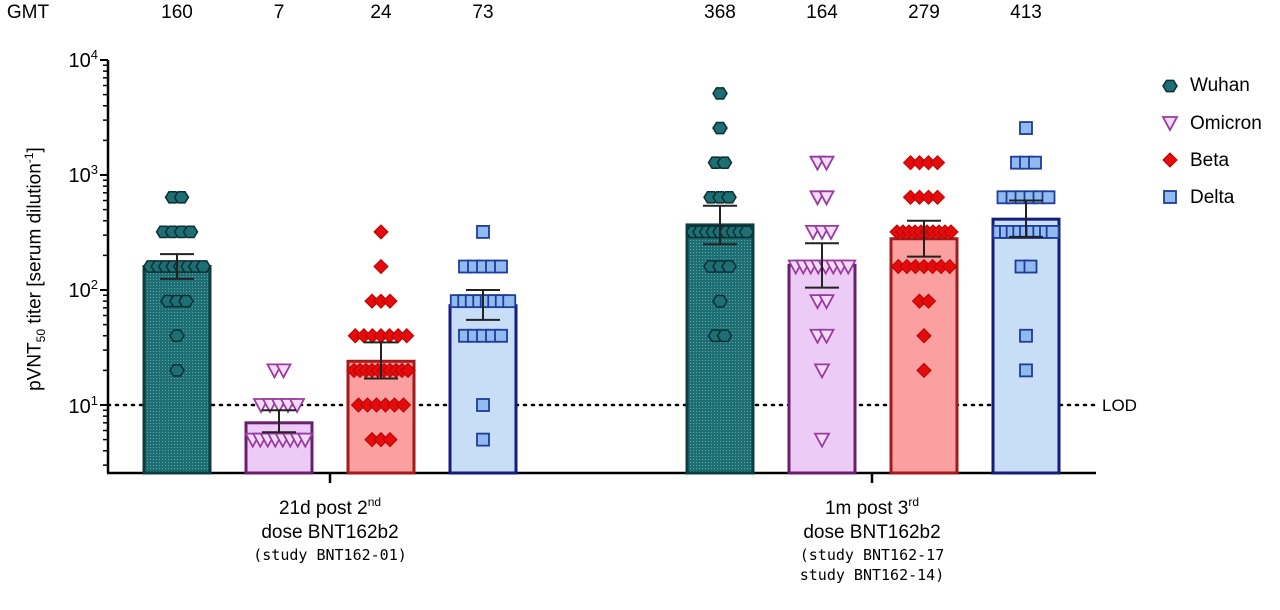  Describe the element at coordinates (83, 289) in the screenshot. I see `y-tick-label: 10²` at that location.